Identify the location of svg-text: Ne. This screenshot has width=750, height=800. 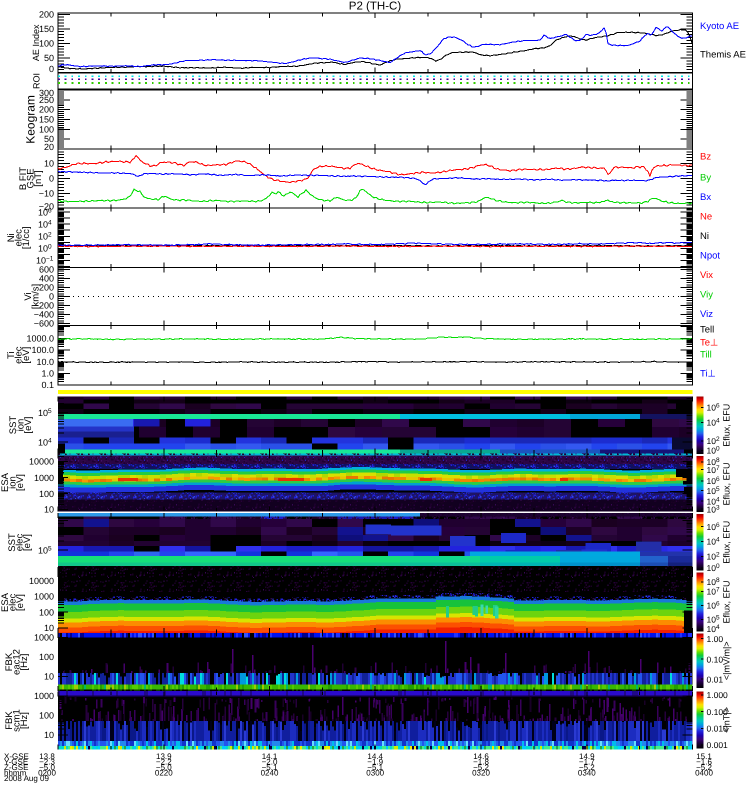
(706, 217).